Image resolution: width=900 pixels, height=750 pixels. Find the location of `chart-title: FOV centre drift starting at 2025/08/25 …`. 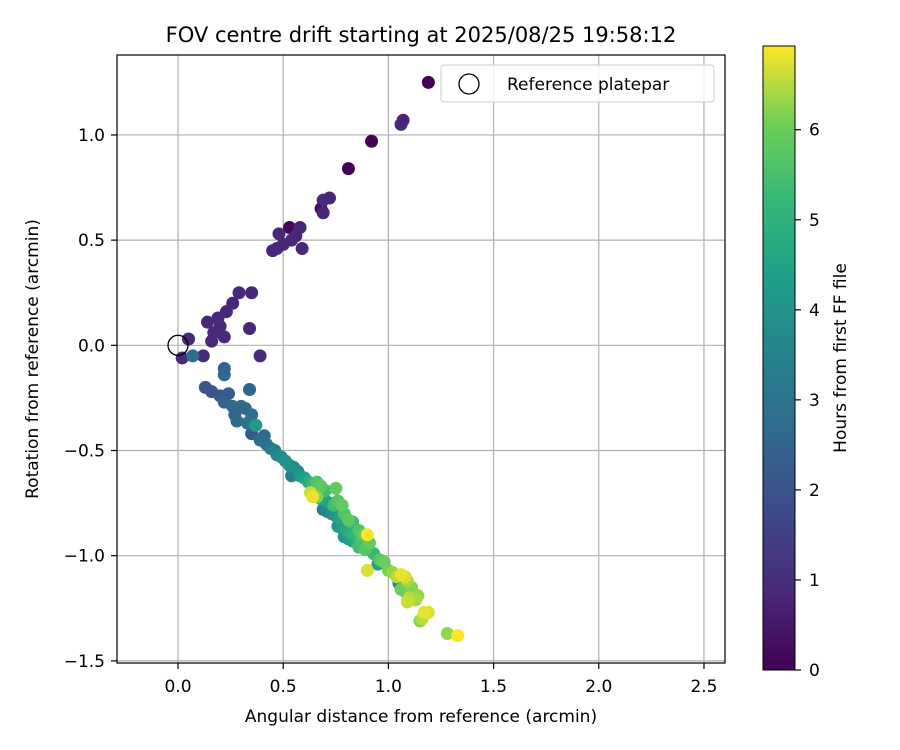

chart-title: FOV centre drift starting at 2025/08/25 … is located at coordinates (421, 35).